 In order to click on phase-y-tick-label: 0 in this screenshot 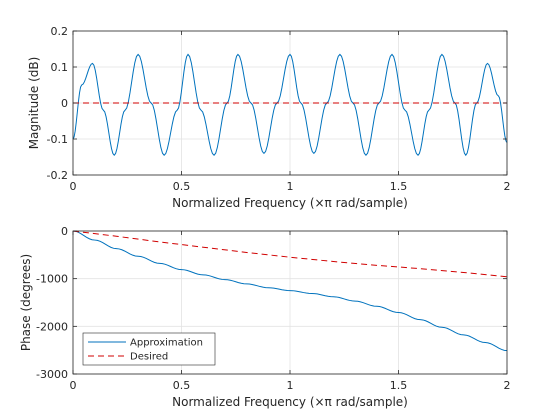, I will do `click(64, 231)`.